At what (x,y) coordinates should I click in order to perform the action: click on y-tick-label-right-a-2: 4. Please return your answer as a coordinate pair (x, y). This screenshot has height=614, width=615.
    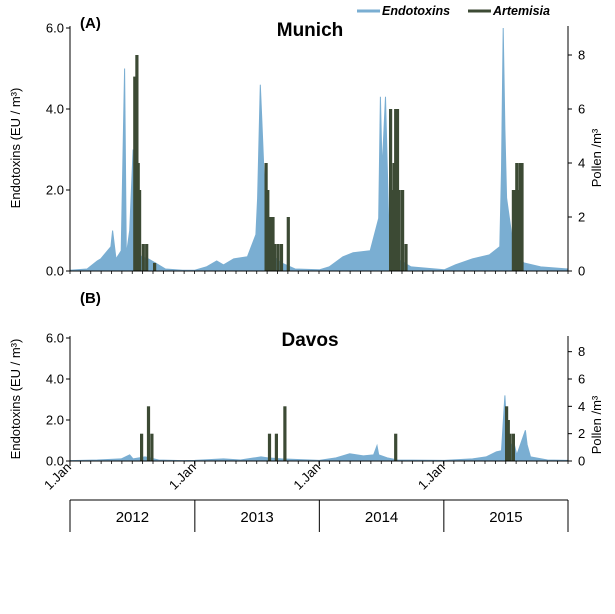
    Looking at the image, I should click on (581, 163).